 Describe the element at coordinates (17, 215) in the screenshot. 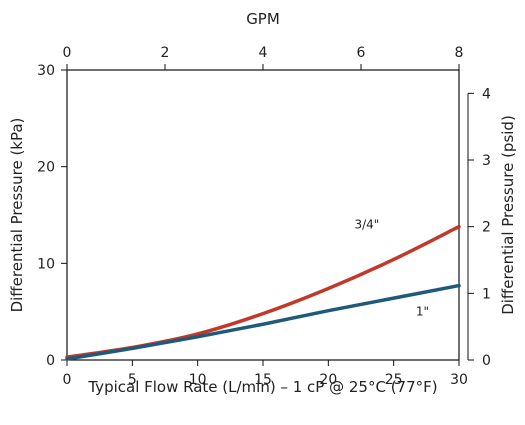

I see `y-axis-title: Differential Pressure (kPa)` at that location.